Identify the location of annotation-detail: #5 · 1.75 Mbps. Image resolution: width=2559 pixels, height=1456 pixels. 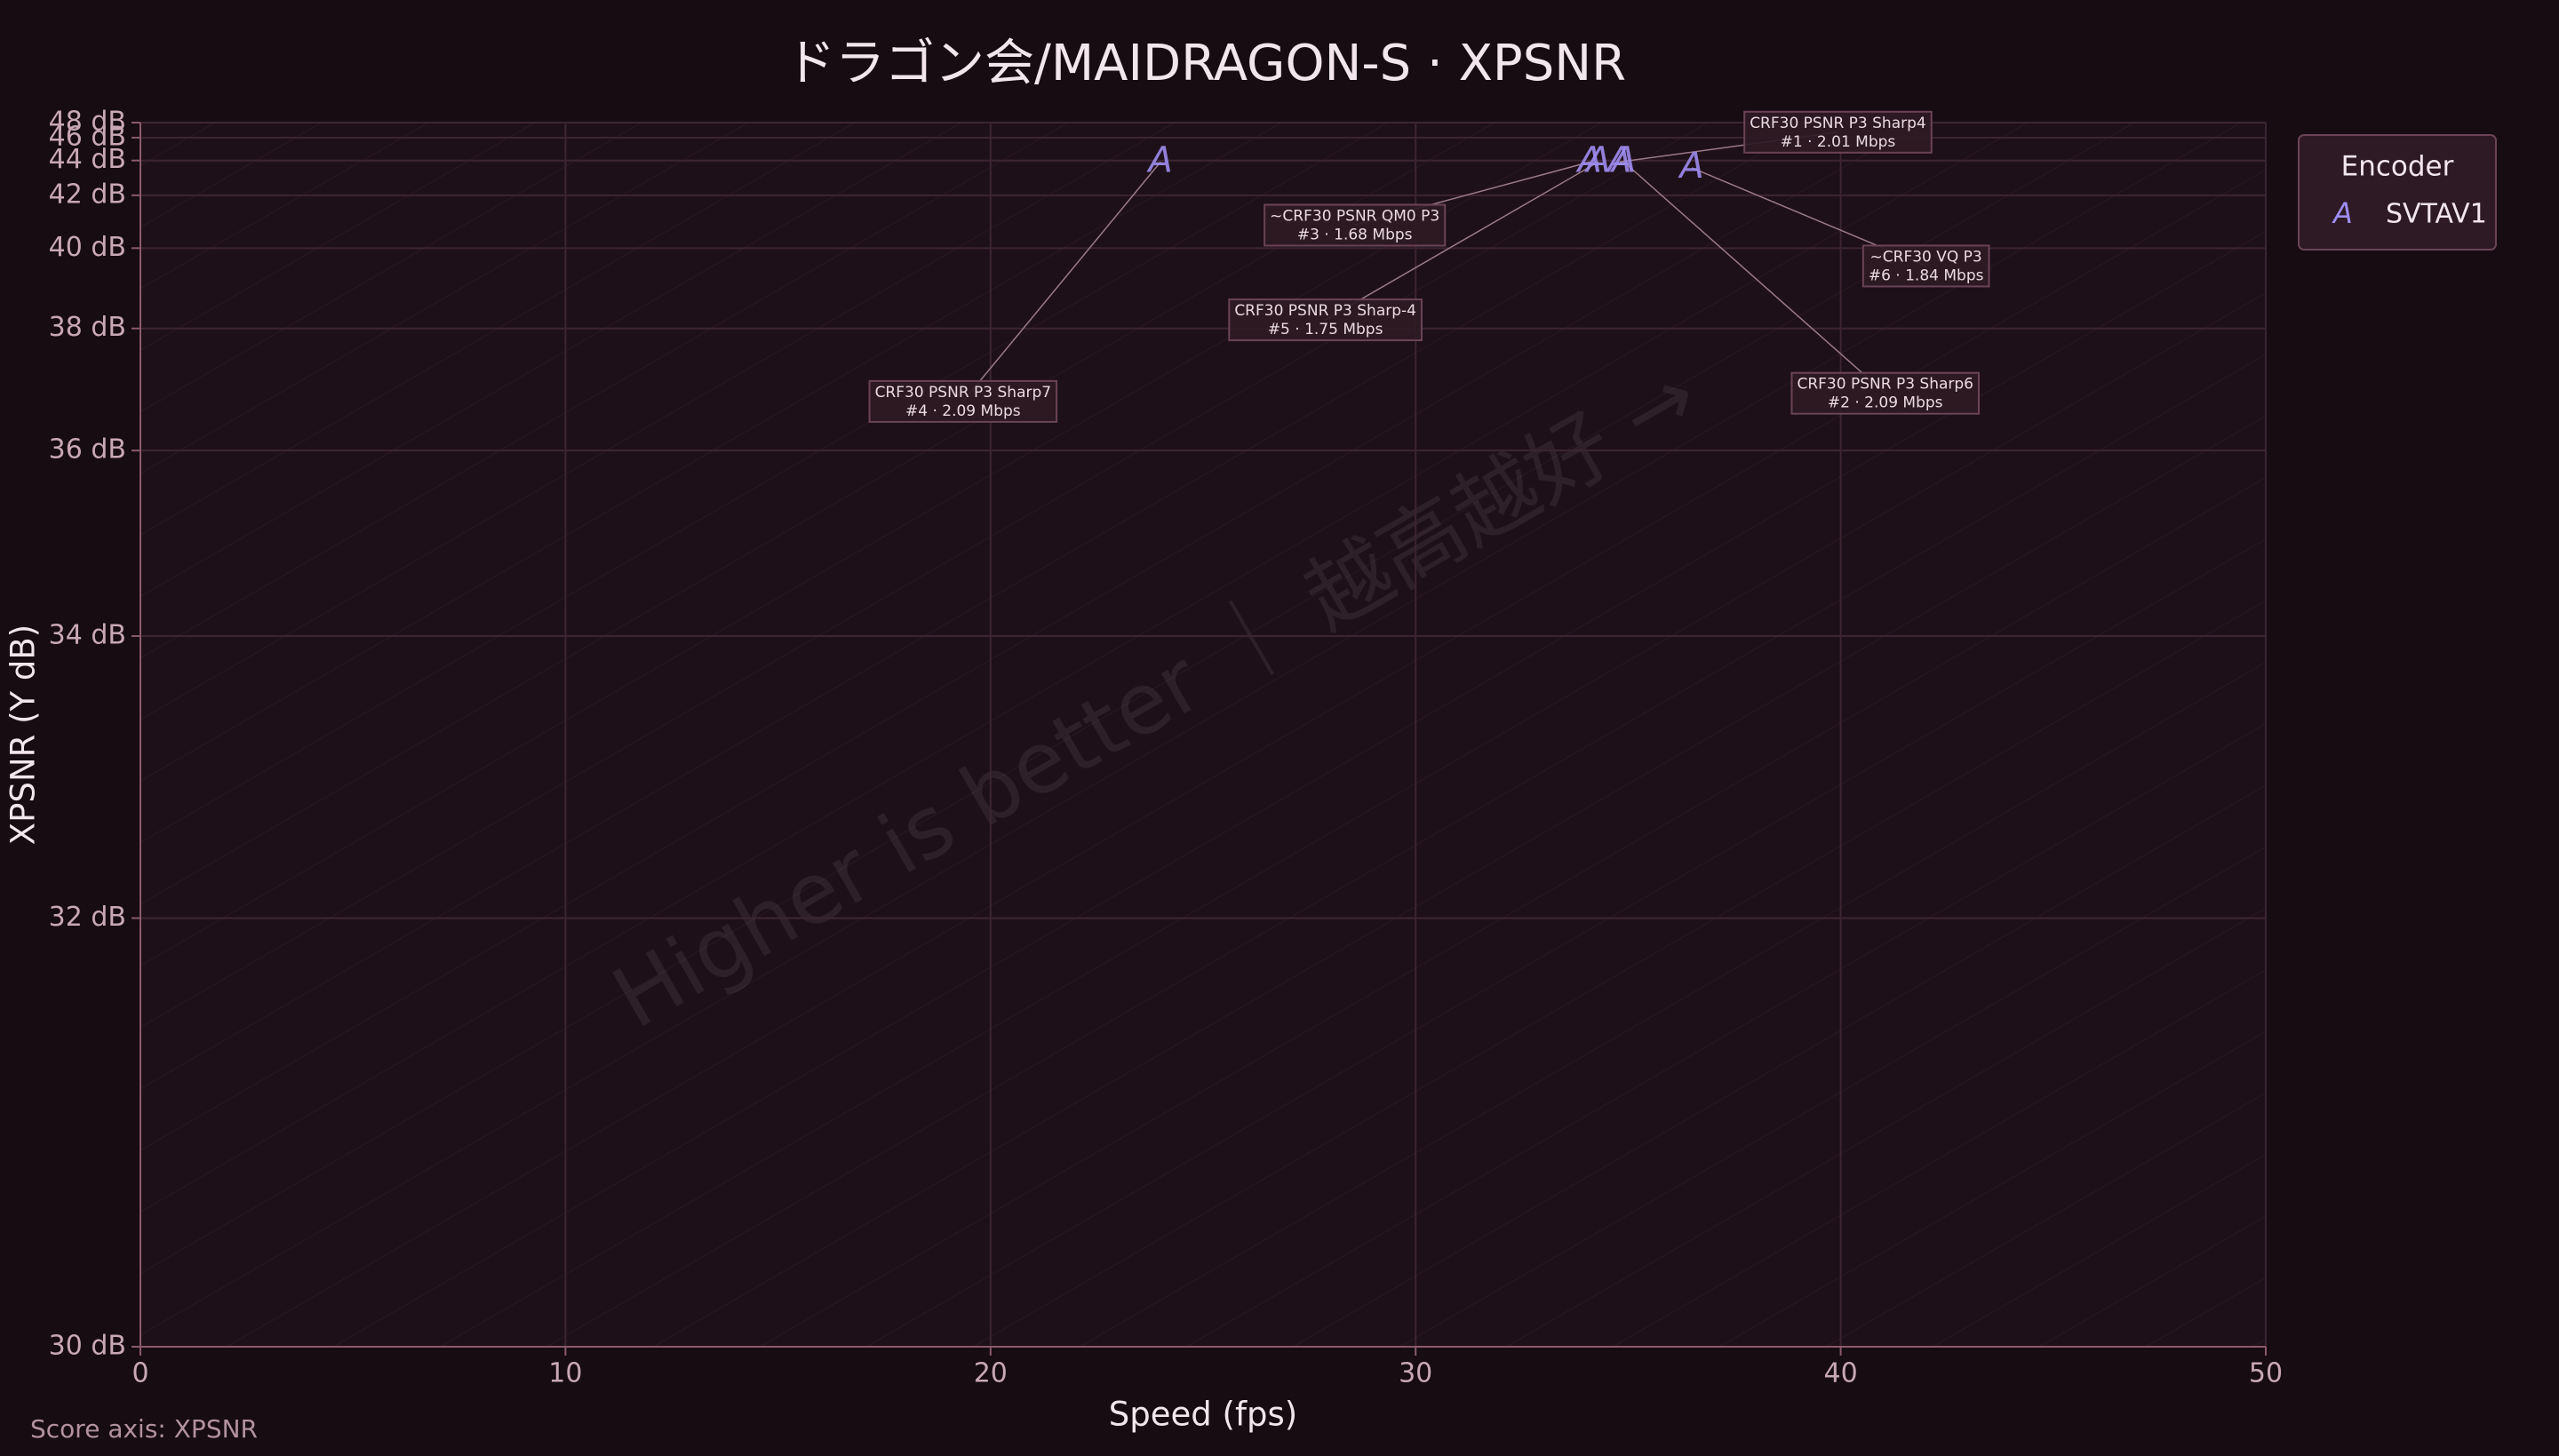
(1325, 329).